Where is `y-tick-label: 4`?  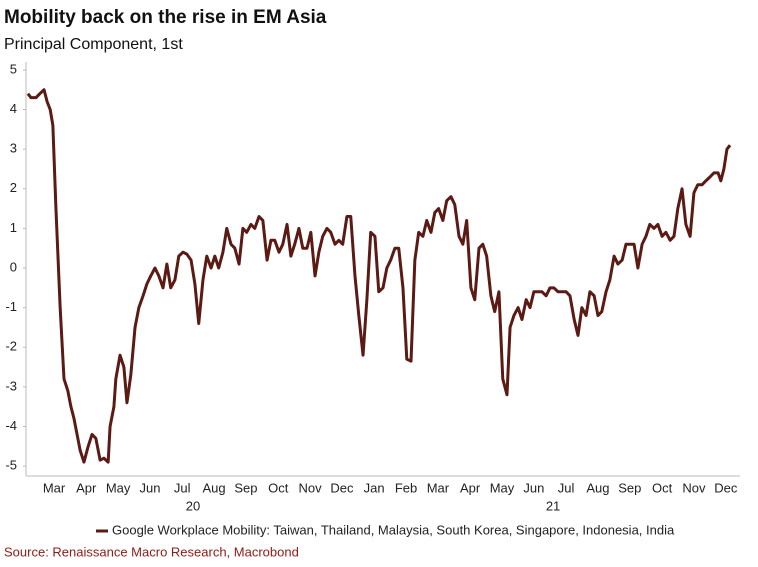 y-tick-label: 4 is located at coordinates (13, 108).